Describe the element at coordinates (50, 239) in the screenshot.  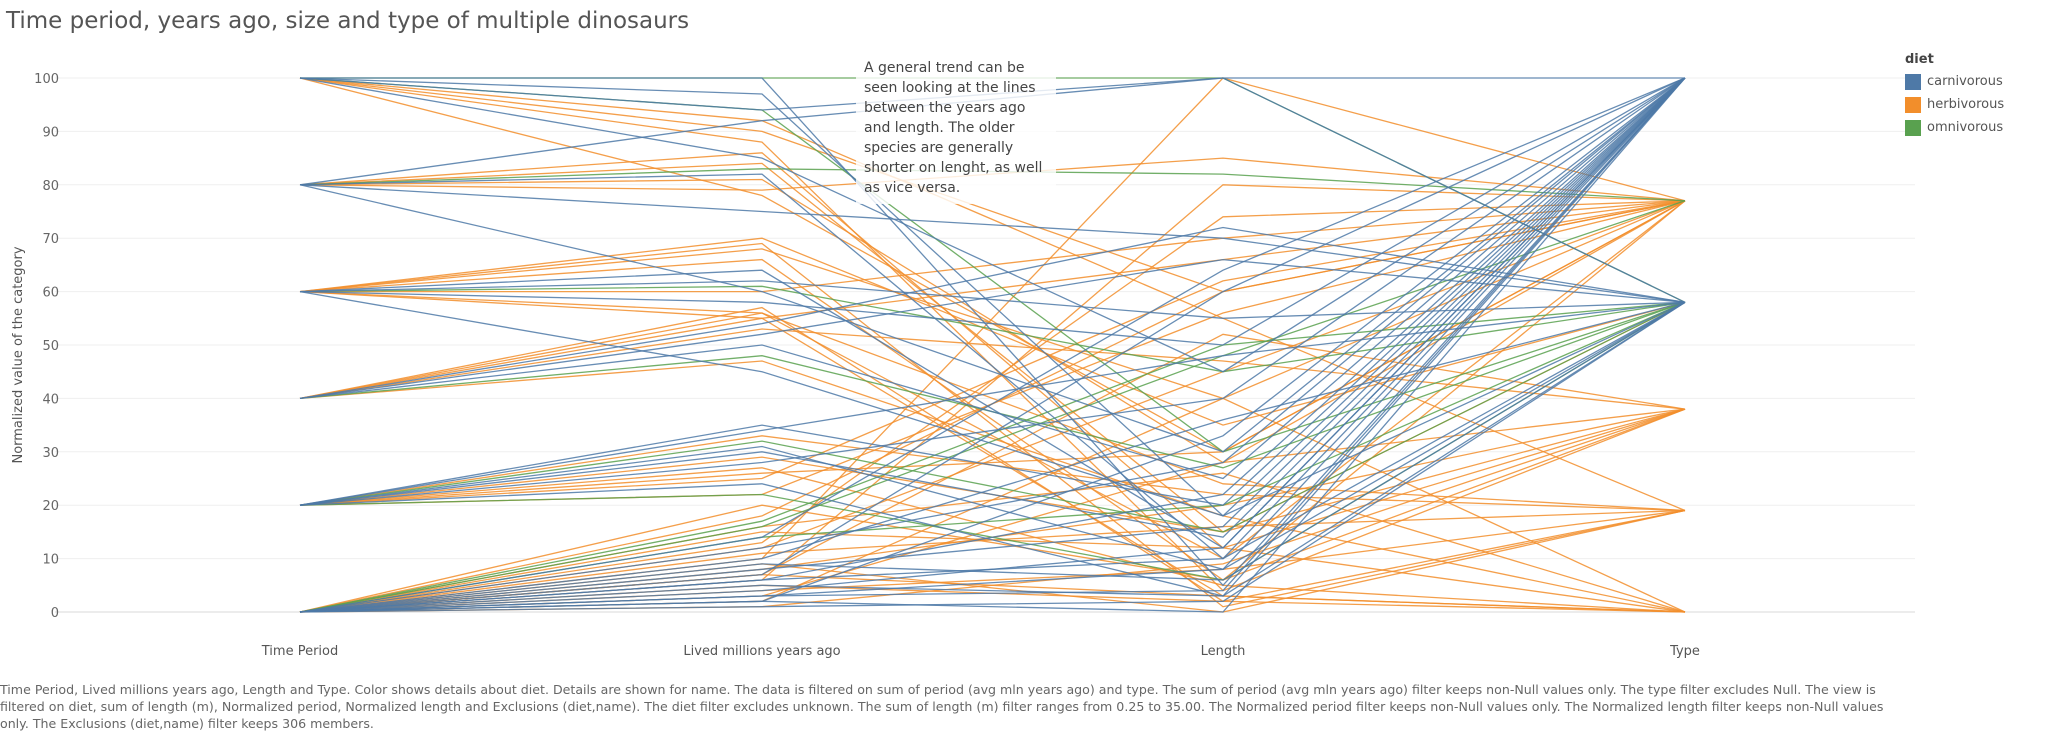
I see `y-tick-label: 70` at that location.